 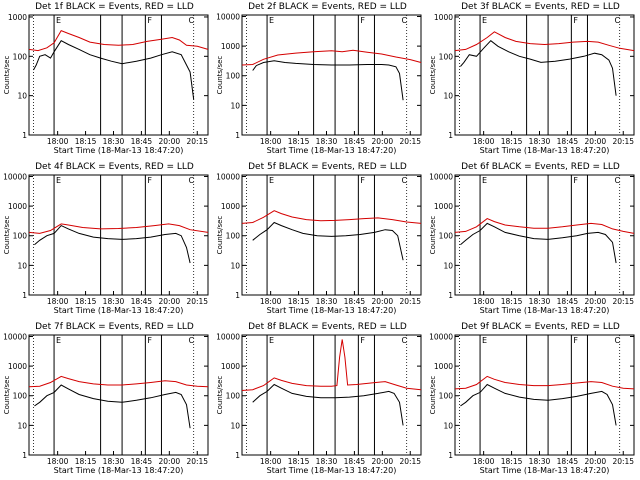 I want to click on panel-title: Det 4f BLACK = Events, RED = LLD, so click(x=114, y=167).